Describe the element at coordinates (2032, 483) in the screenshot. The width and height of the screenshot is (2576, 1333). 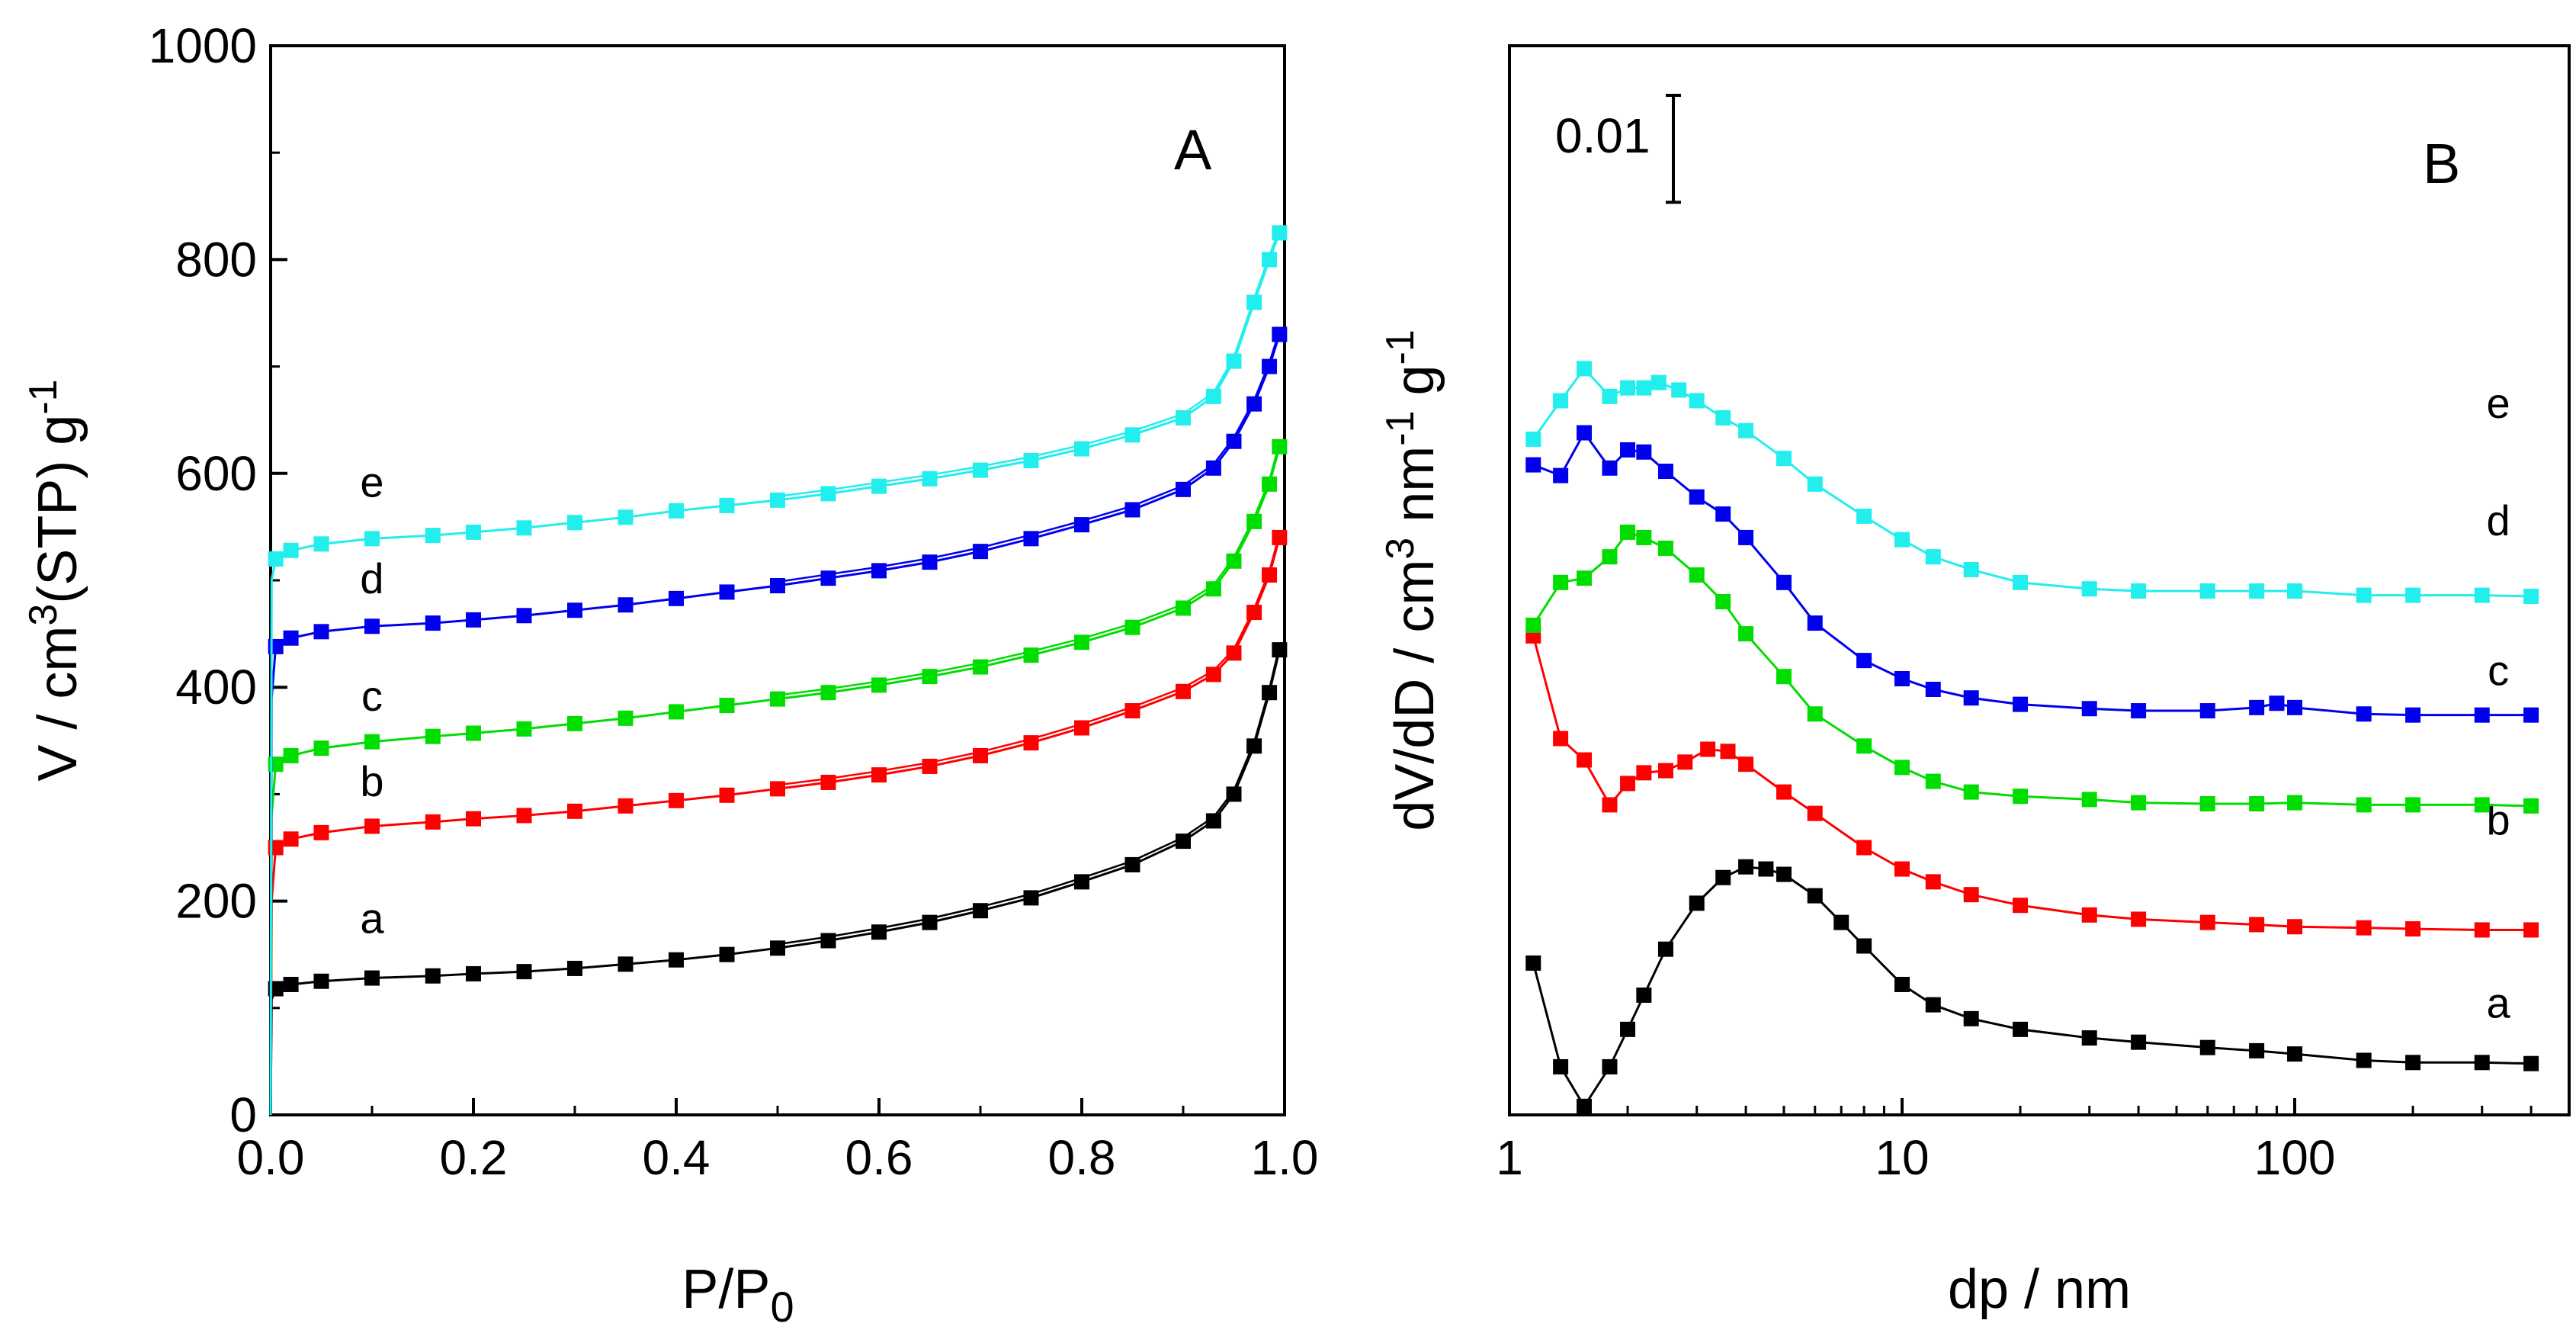
I see `series-e: e` at that location.